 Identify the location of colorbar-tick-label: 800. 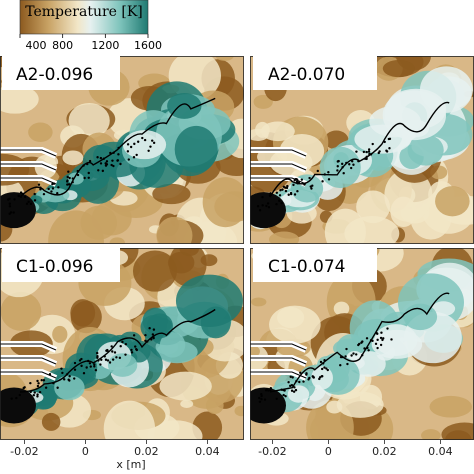
(62, 45).